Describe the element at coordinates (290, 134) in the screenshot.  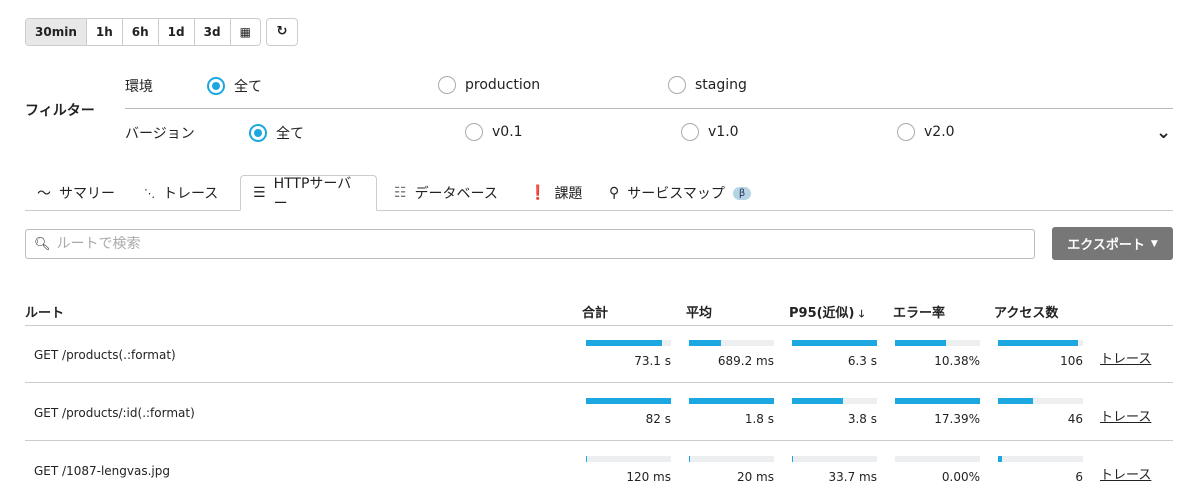
I see `radio-label: 全て` at that location.